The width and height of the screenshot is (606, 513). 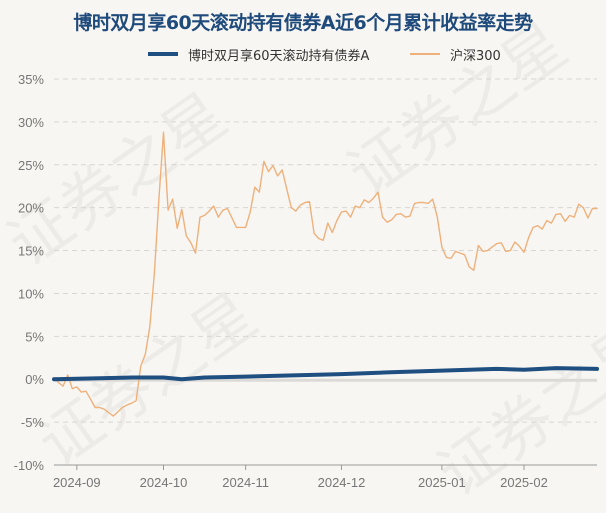 I want to click on y-tick-label: 0%, so click(x=34, y=379).